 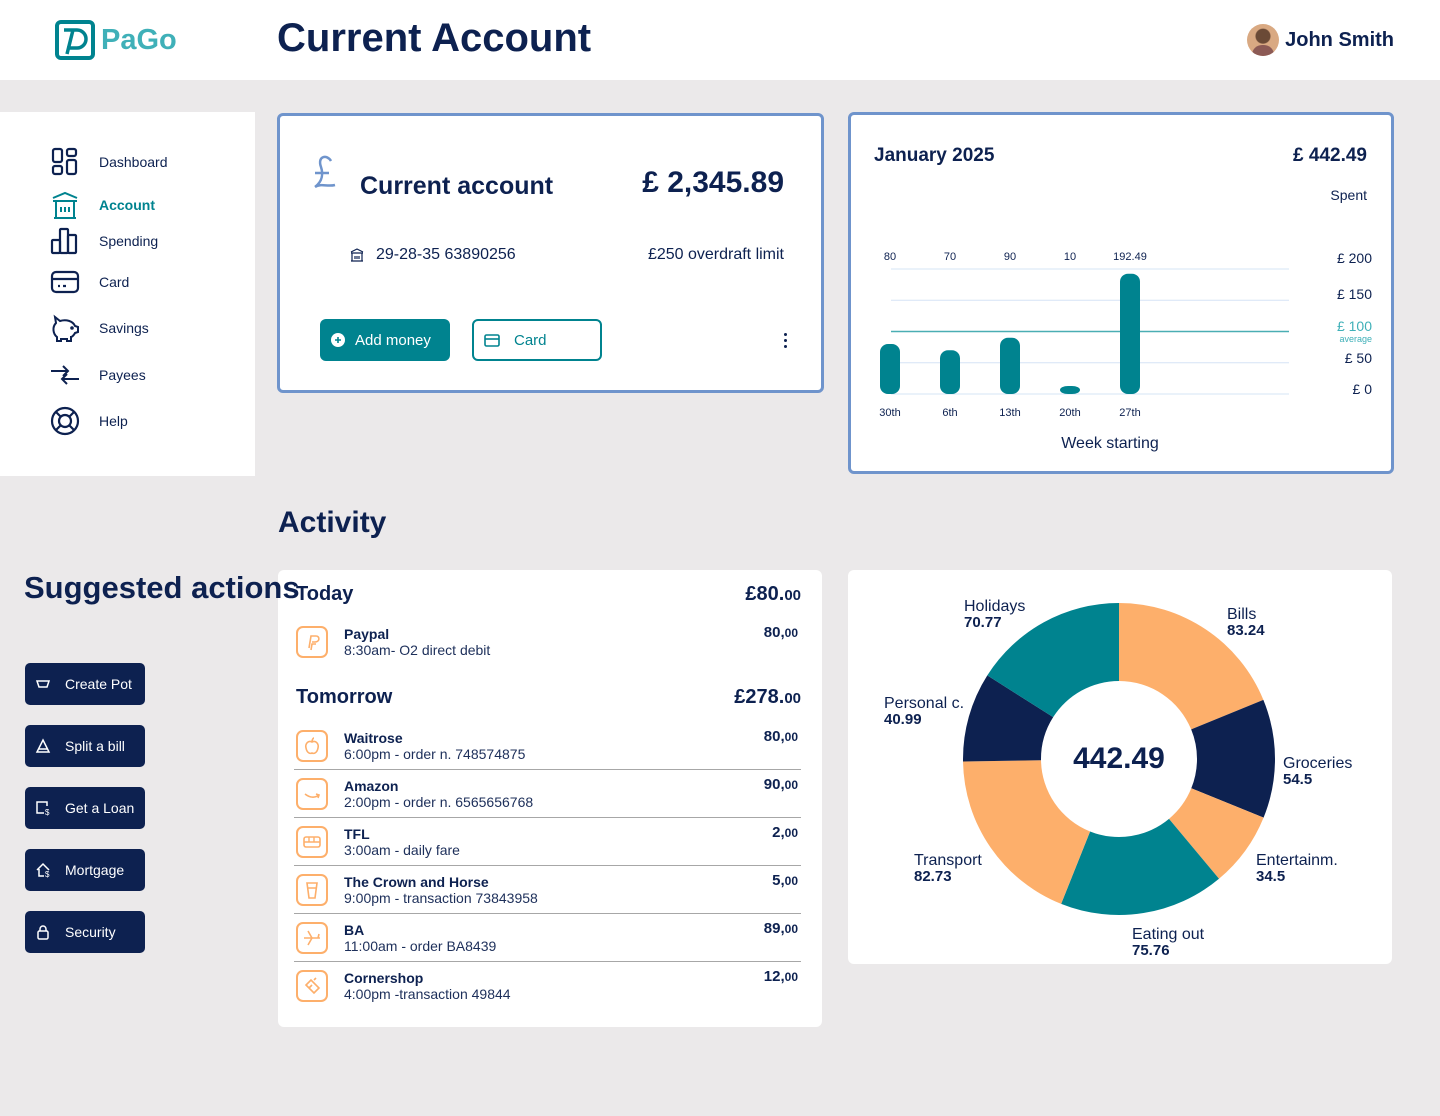 What do you see at coordinates (547, 697) in the screenshot?
I see `group-header-tomorrow: Tomorrow £278.00` at bounding box center [547, 697].